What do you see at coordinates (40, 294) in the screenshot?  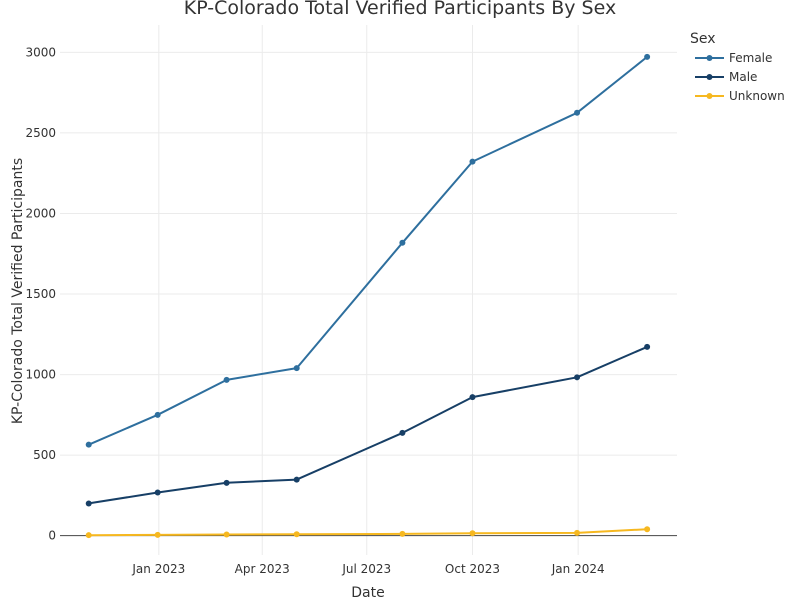 I see `y-tick-label: 1500` at bounding box center [40, 294].